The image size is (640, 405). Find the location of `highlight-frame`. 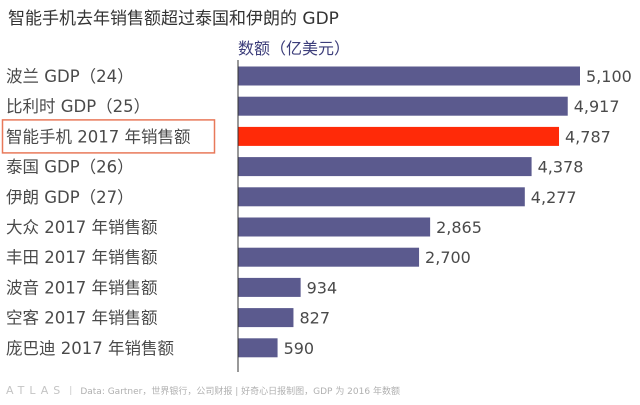

highlight-frame is located at coordinates (108, 136).